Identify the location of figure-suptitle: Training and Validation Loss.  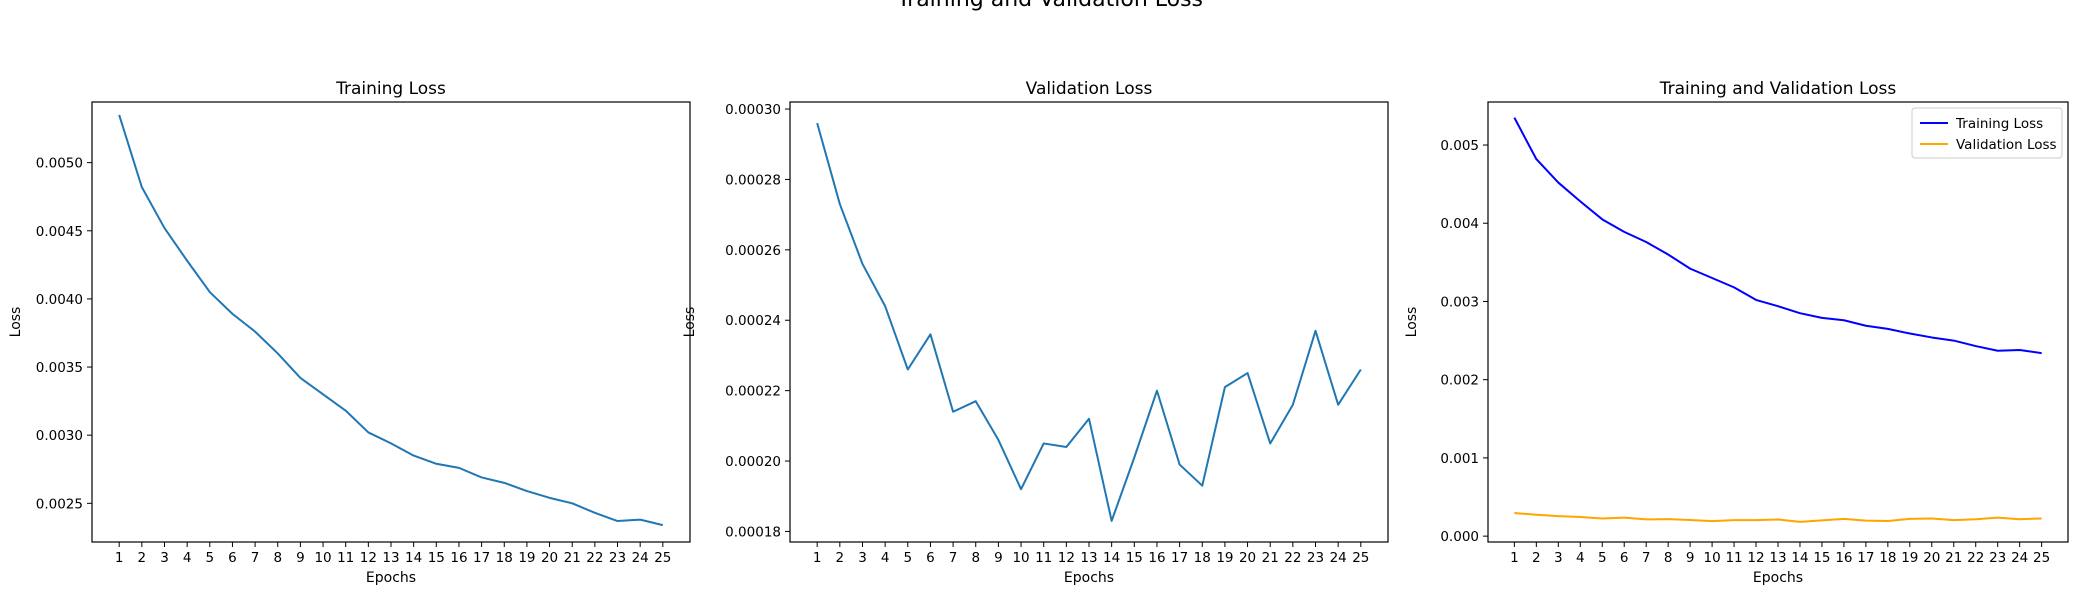
(1049, 6).